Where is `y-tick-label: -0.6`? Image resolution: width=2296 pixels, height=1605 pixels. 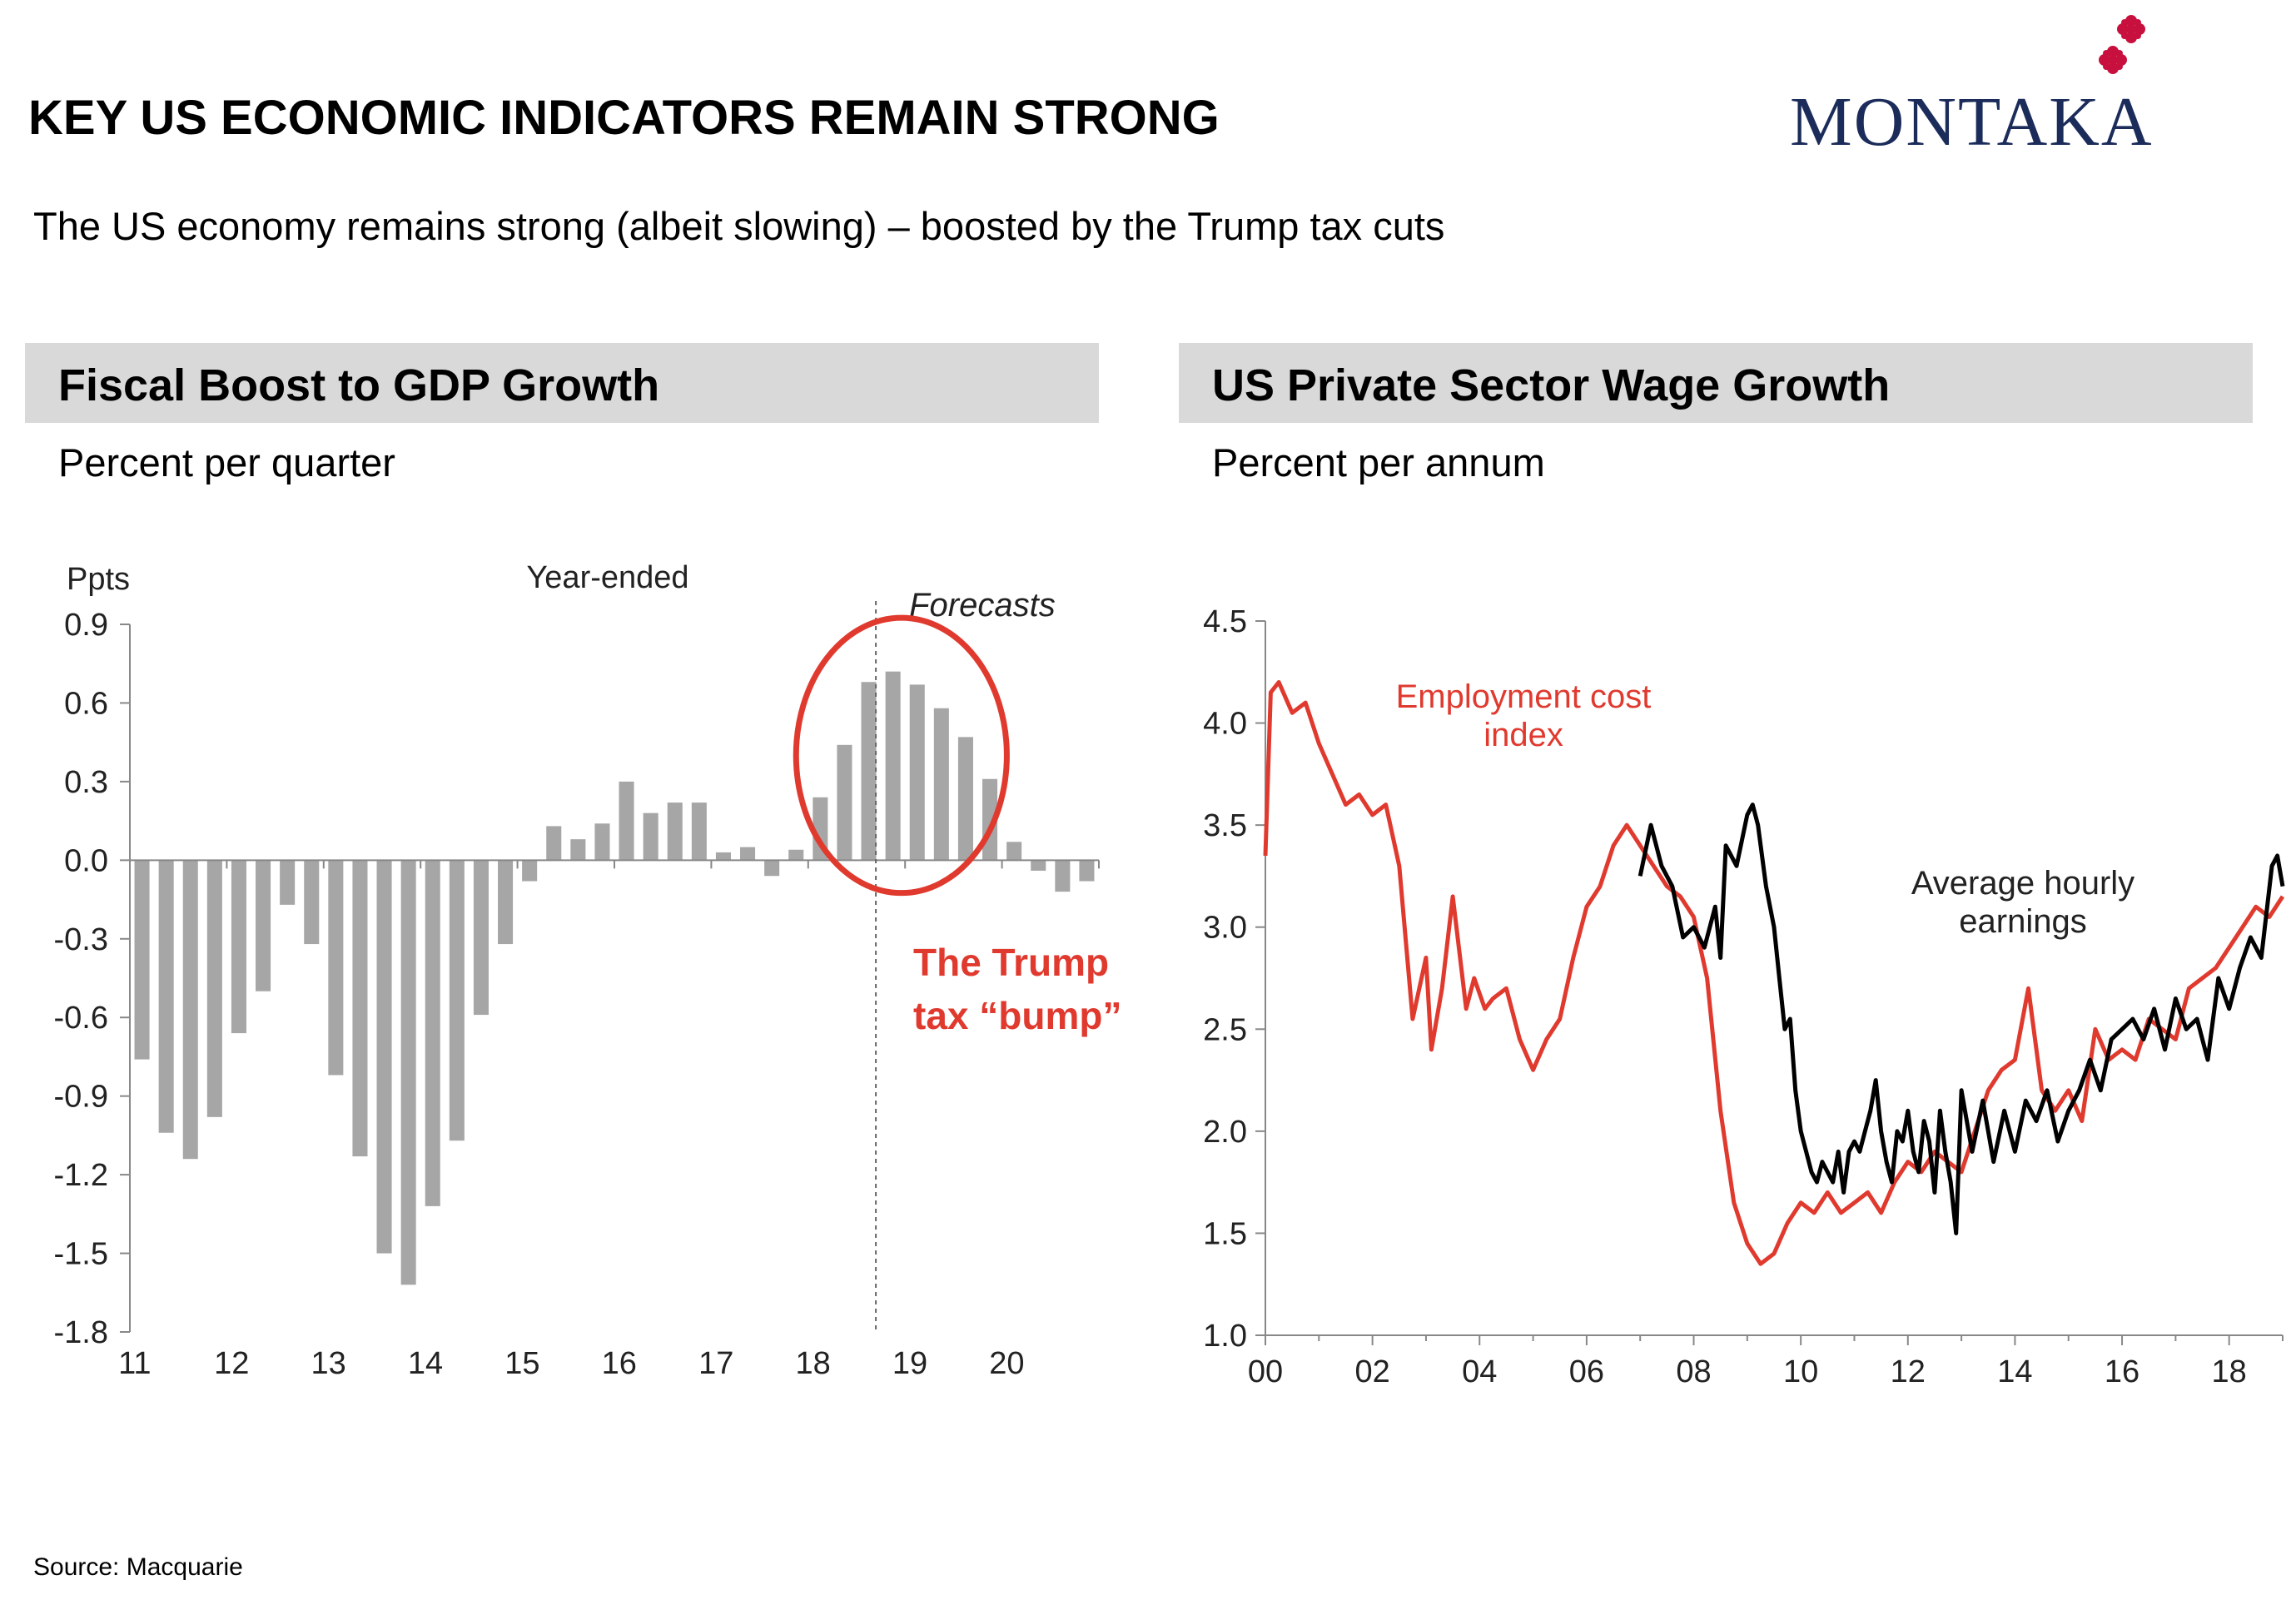 y-tick-label: -0.6 is located at coordinates (81, 1019).